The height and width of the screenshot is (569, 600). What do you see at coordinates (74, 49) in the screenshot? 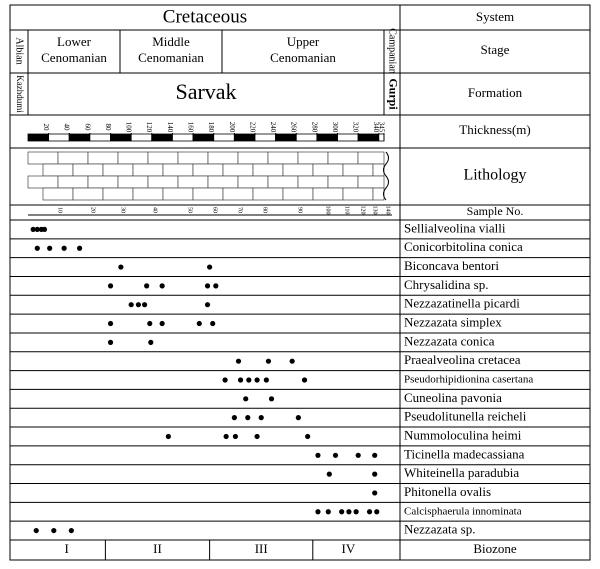
I see `stage-name: Lower Cenomanian` at bounding box center [74, 49].